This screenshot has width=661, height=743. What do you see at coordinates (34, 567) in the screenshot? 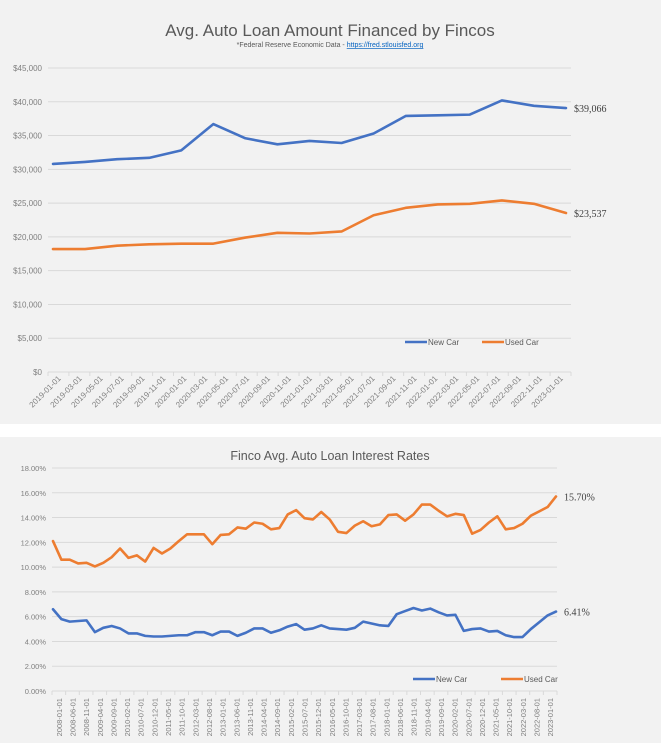
I see `y-tick-label: 10.00%` at bounding box center [34, 567].